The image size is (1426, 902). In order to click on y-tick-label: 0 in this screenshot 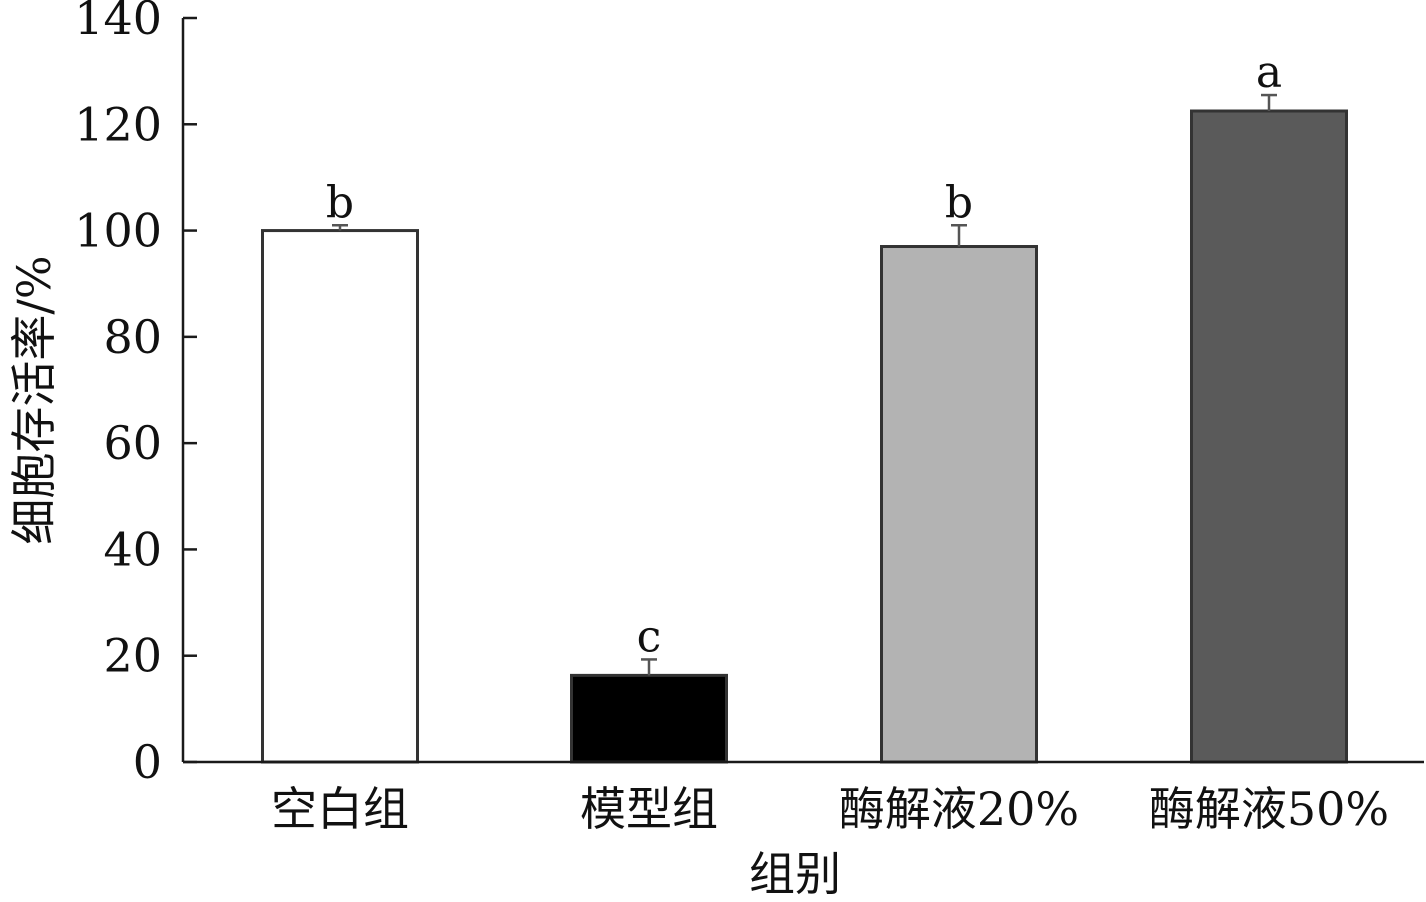, I will do `click(147, 762)`.